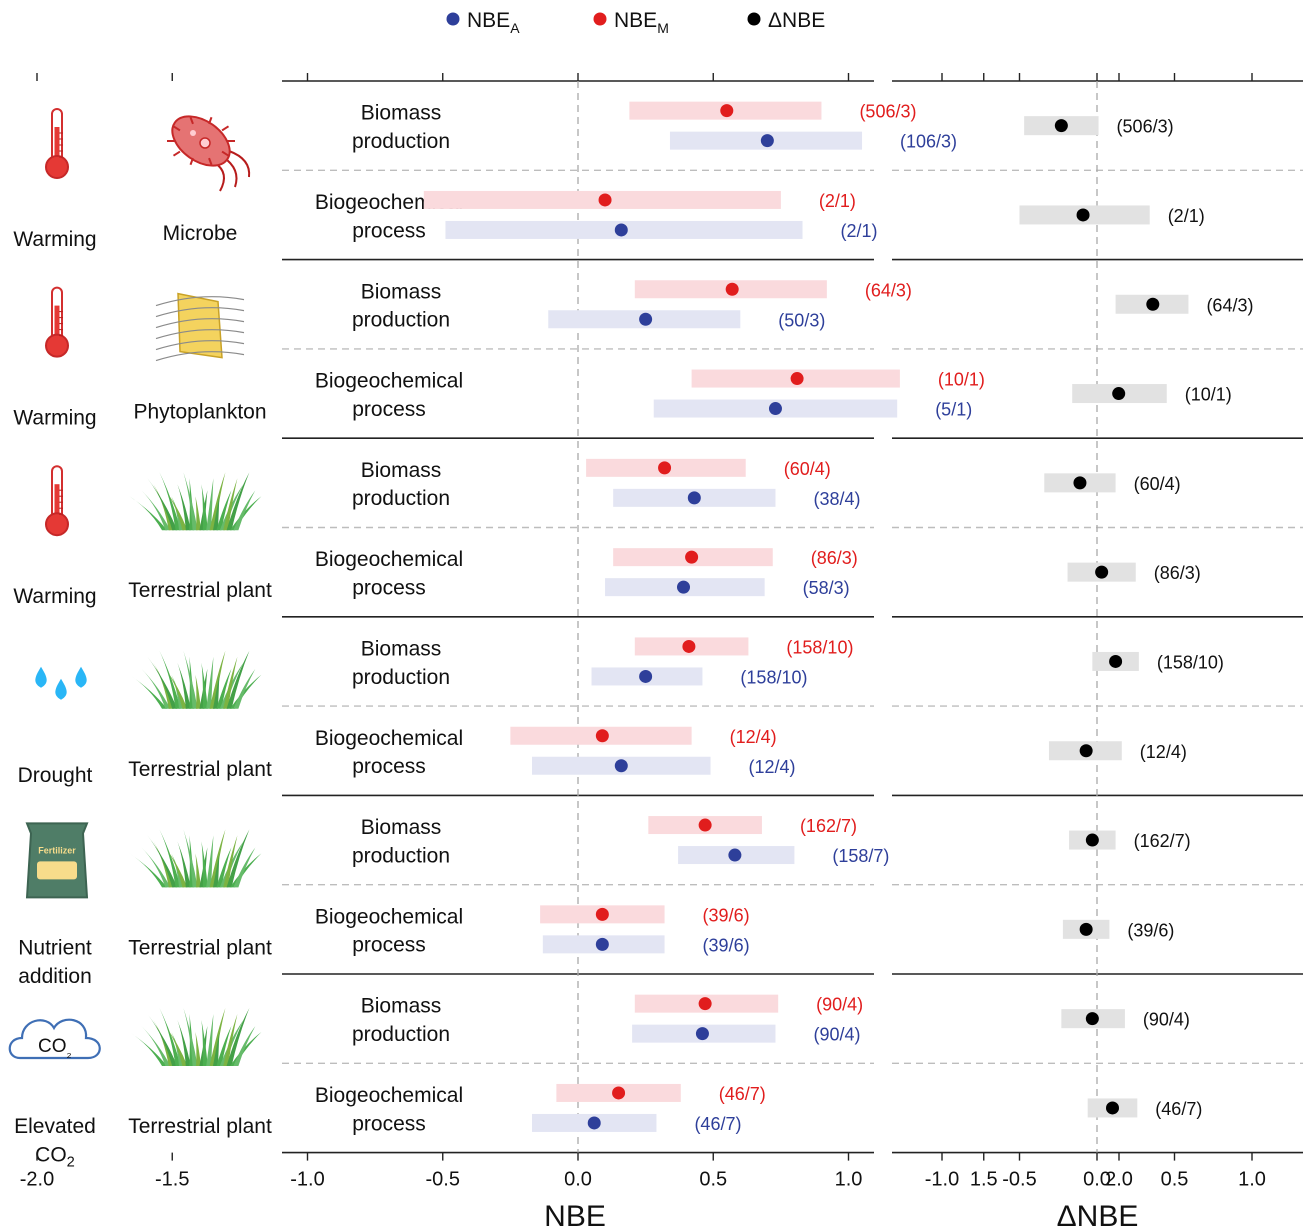 The height and width of the screenshot is (1230, 1303). I want to click on organism-label: Microbe, so click(200, 233).